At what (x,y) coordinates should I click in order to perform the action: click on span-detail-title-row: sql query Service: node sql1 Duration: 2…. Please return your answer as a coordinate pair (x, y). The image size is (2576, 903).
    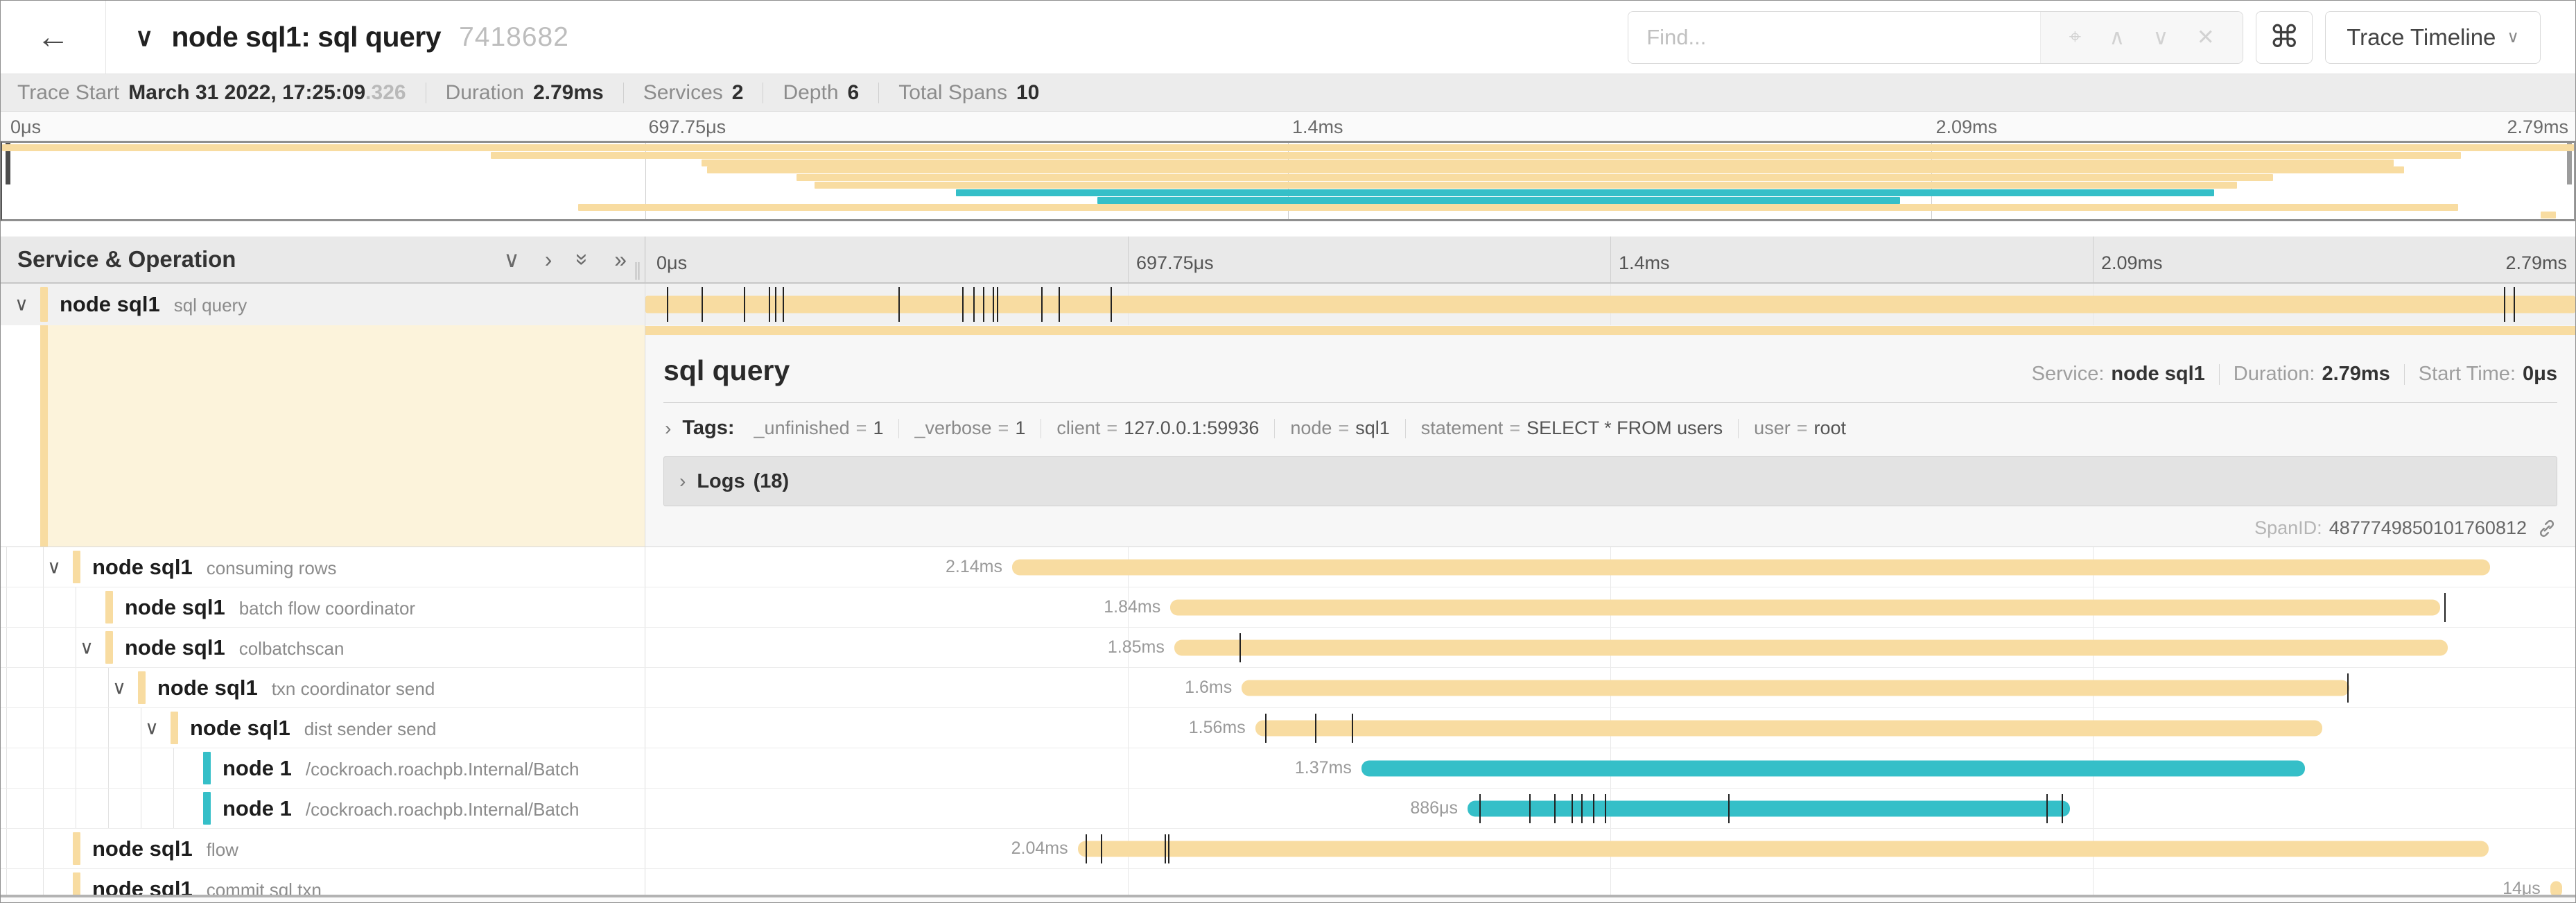
    Looking at the image, I should click on (1610, 369).